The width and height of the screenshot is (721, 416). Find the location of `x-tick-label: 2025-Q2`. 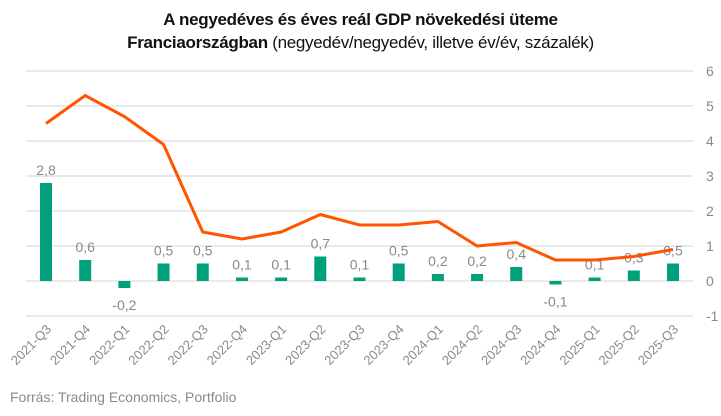

x-tick-label: 2025-Q2 is located at coordinates (619, 345).